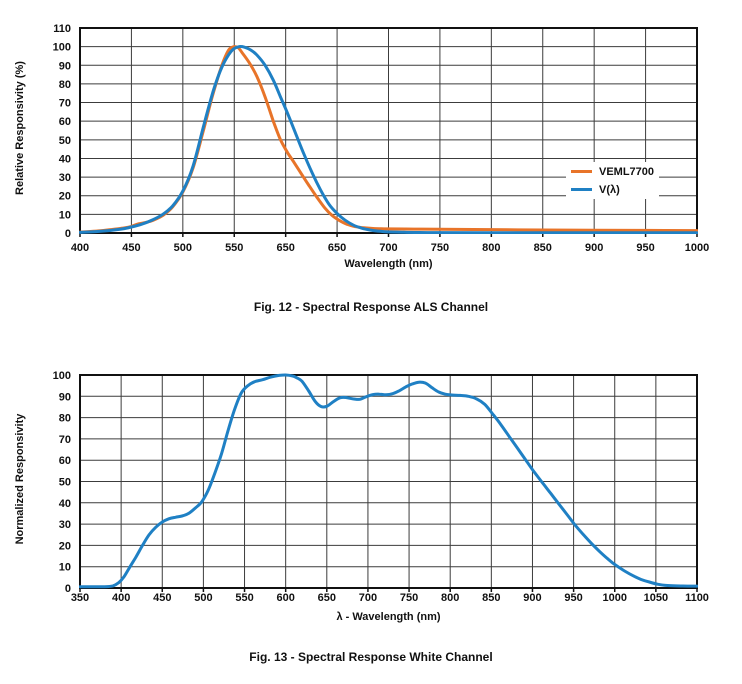  What do you see at coordinates (581, 171) in the screenshot?
I see `veml7700-line-swatch` at bounding box center [581, 171].